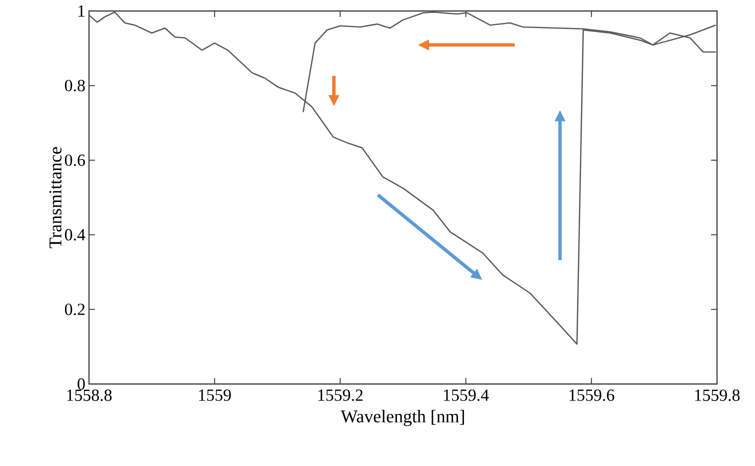 This screenshot has height=466, width=755. Describe the element at coordinates (340, 395) in the screenshot. I see `x-tick-label: 1559.2` at that location.